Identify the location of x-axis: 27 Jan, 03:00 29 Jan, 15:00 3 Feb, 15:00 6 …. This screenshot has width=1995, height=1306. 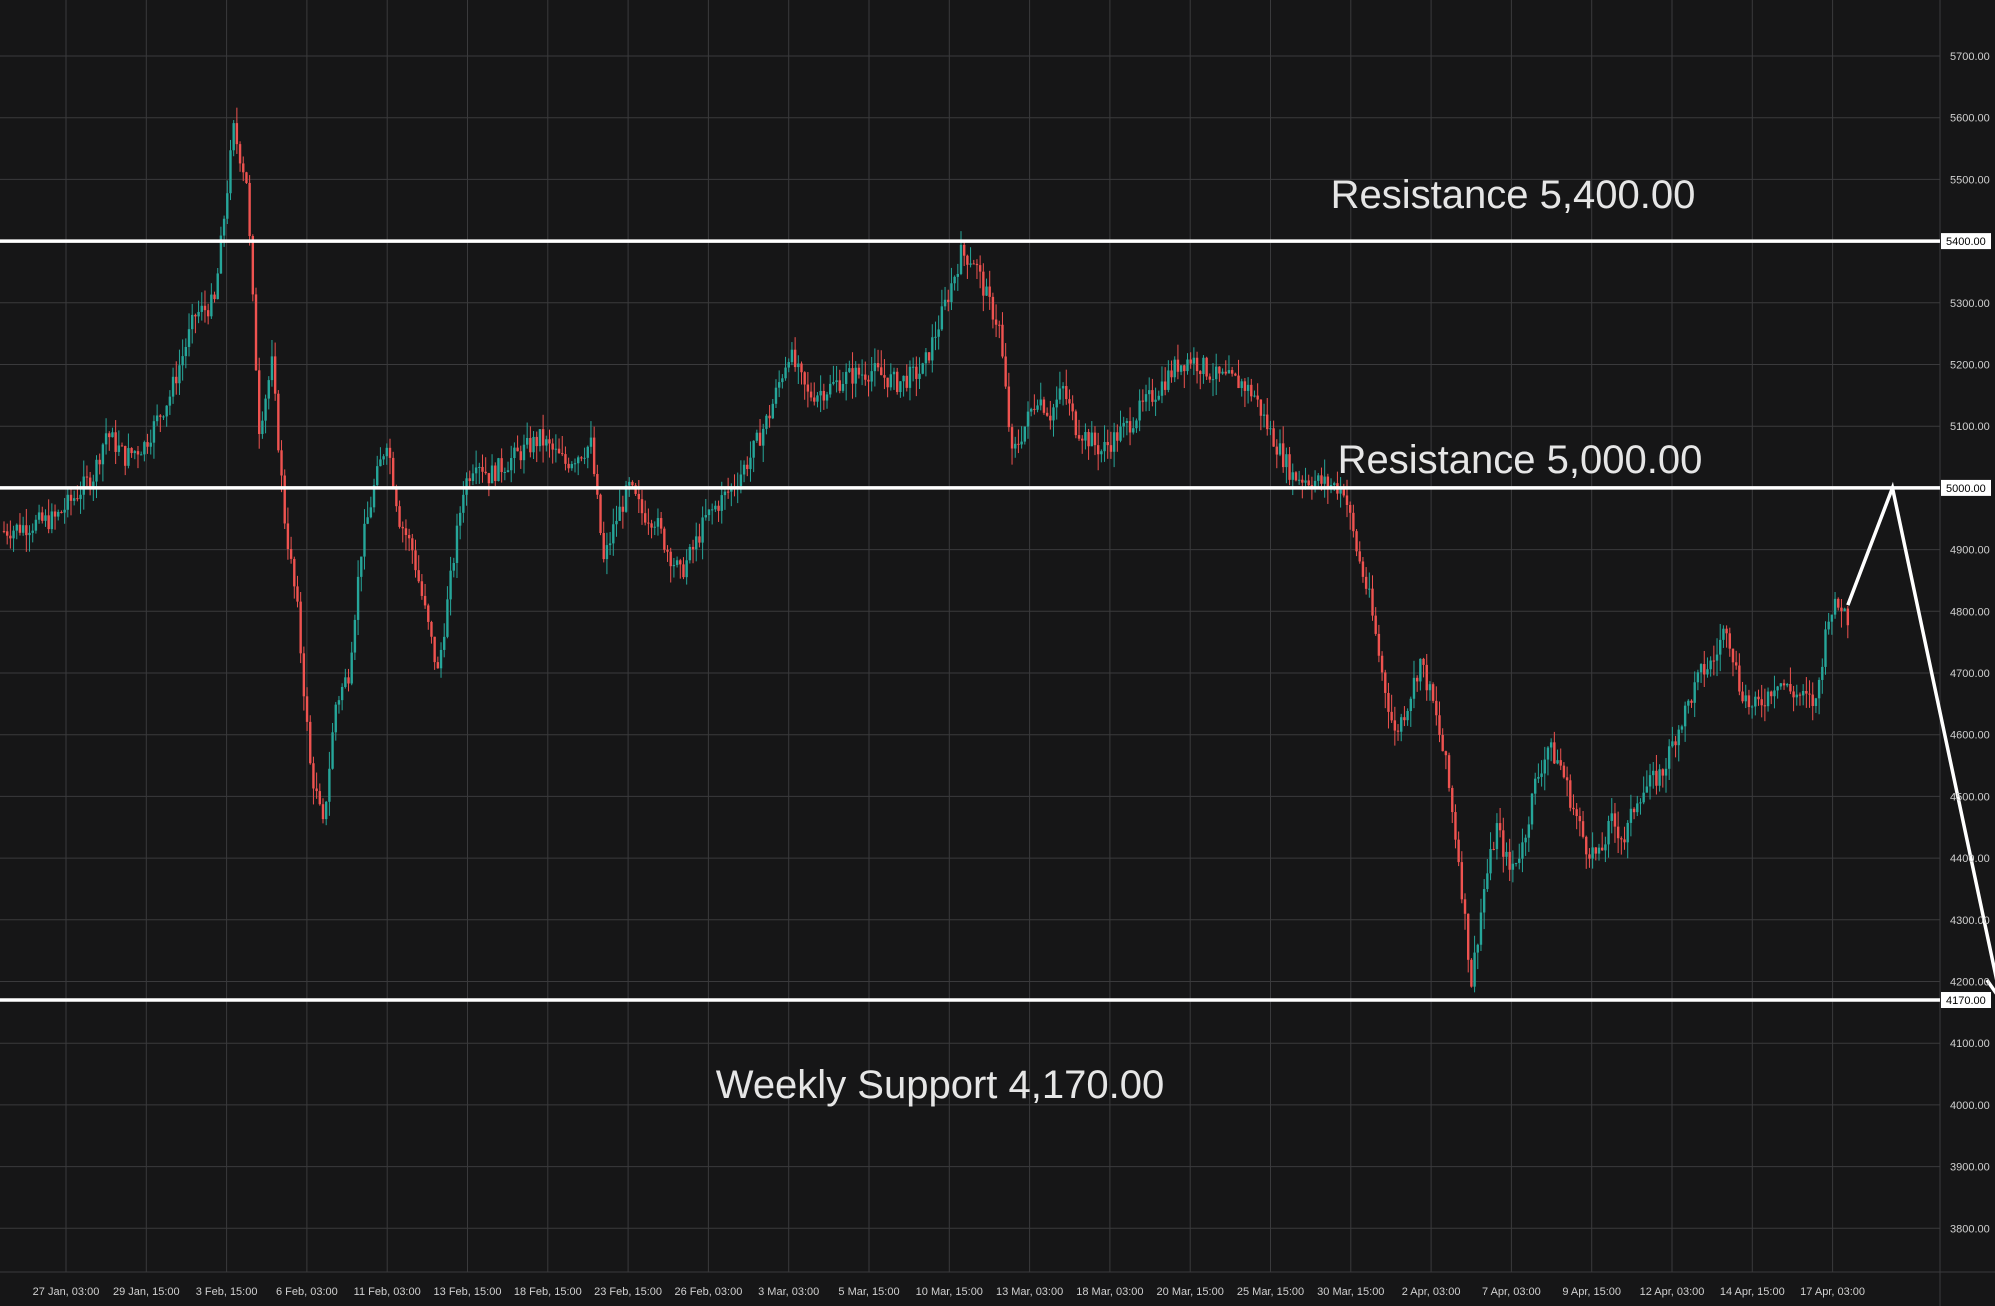
(949, 1292).